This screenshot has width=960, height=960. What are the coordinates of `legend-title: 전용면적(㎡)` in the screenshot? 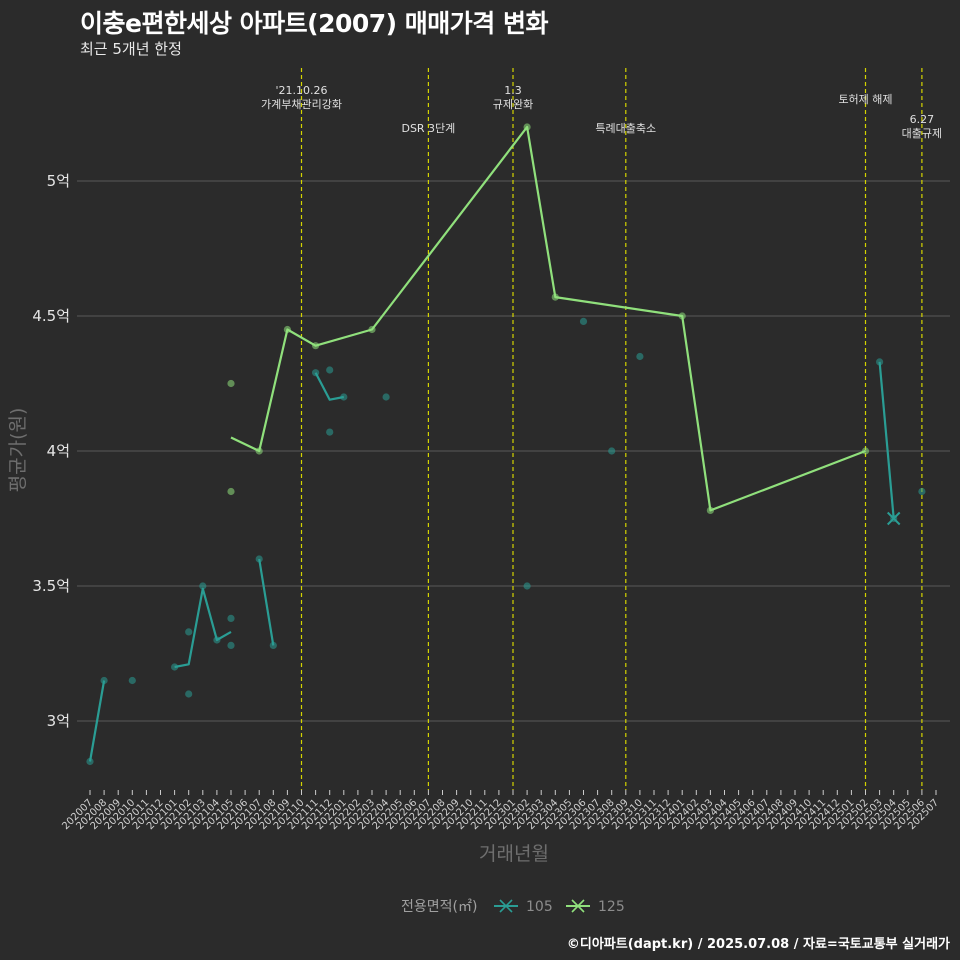 It's located at (439, 907).